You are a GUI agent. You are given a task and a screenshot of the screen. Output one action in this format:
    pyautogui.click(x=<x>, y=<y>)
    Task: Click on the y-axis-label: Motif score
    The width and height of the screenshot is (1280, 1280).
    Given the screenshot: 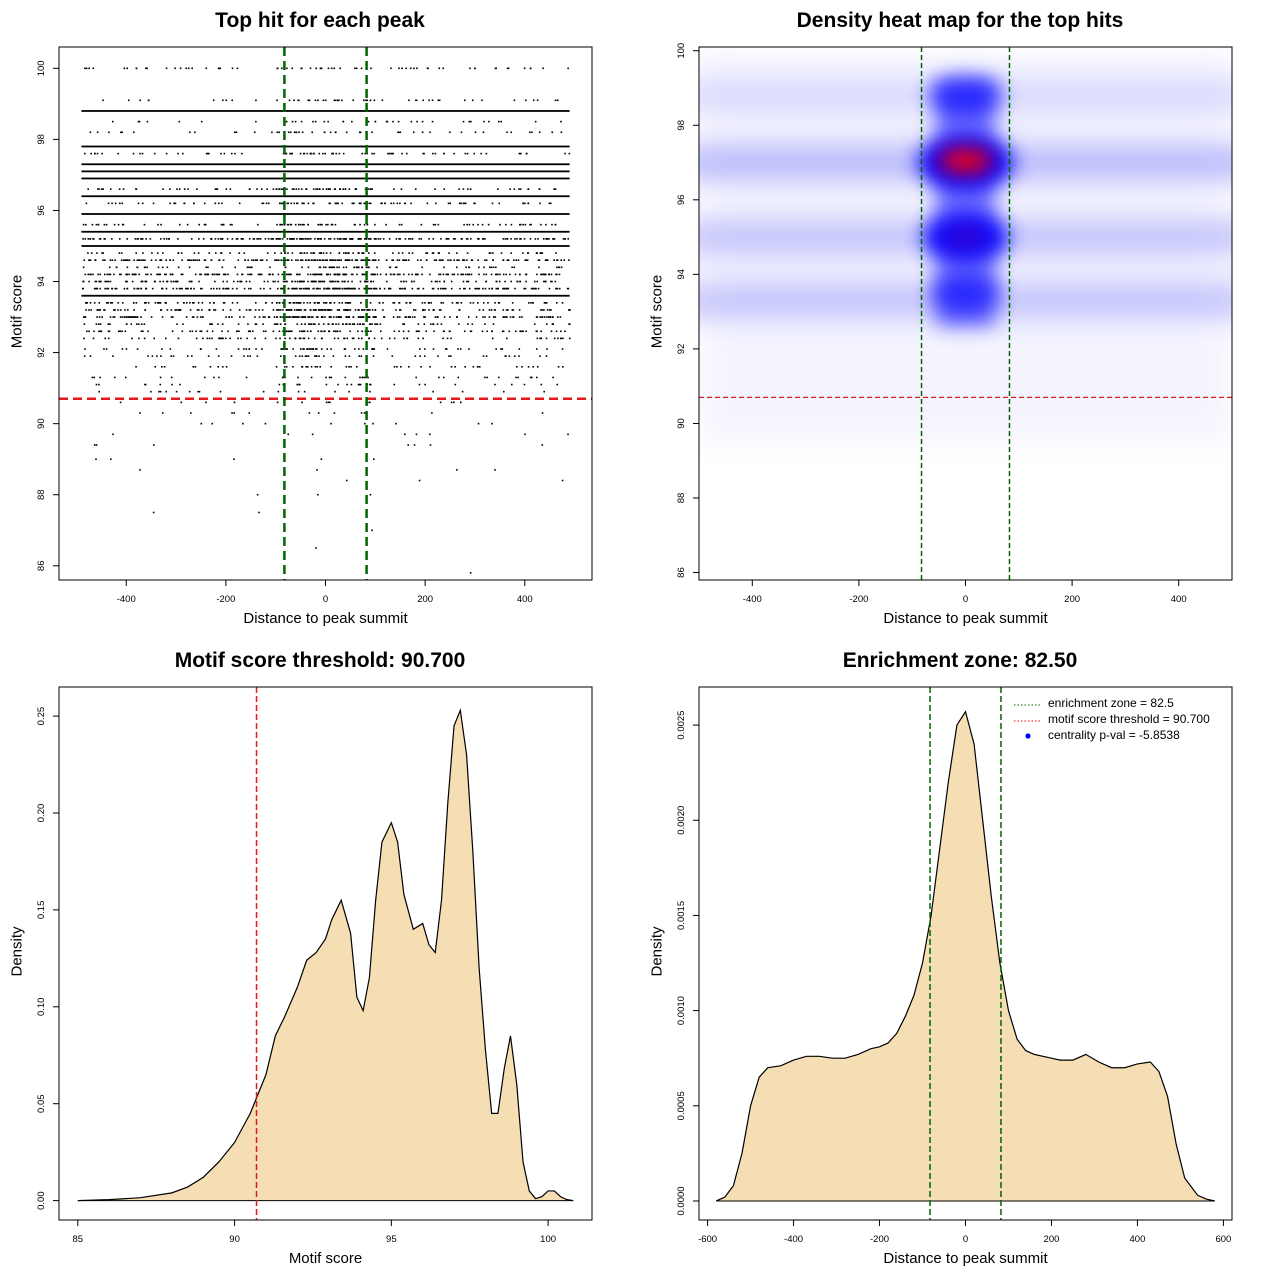 What is the action you would take?
    pyautogui.click(x=657, y=311)
    